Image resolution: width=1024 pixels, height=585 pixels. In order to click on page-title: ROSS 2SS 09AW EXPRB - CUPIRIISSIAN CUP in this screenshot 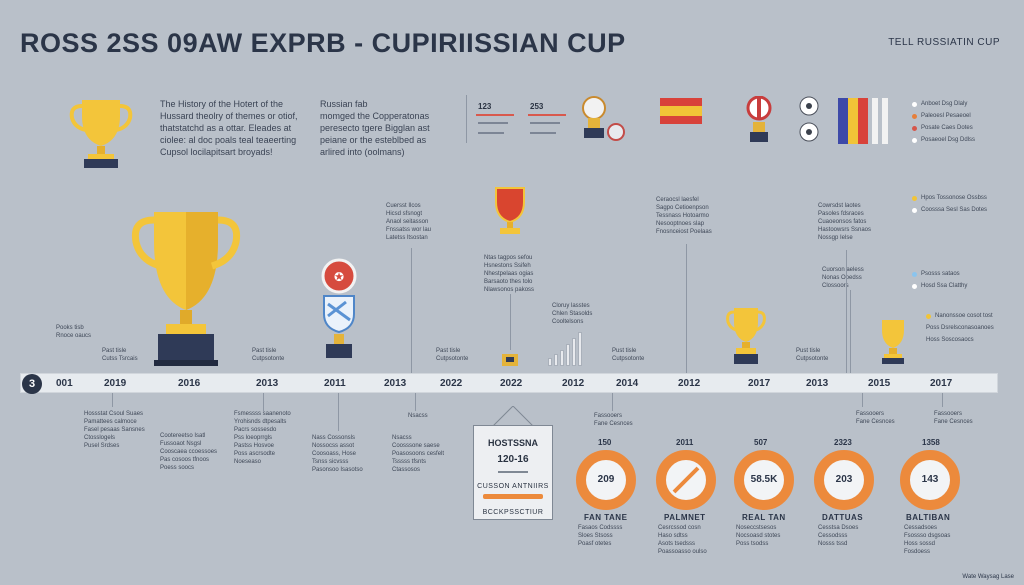, I will do `click(323, 43)`.